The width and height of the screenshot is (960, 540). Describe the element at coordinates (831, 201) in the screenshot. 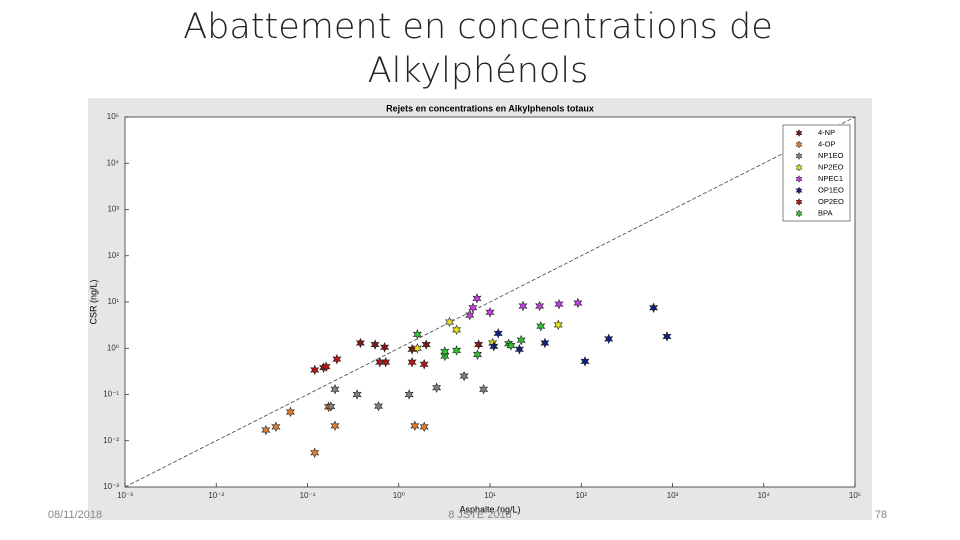

I see `legend-label: OP2EO` at that location.